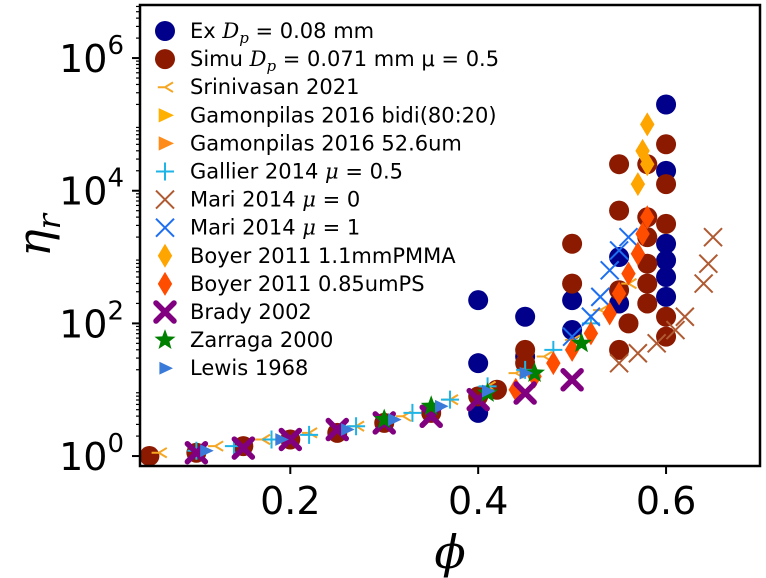 The image size is (766, 578). Describe the element at coordinates (666, 501) in the screenshot. I see `x-tick-label: 0.6` at that location.